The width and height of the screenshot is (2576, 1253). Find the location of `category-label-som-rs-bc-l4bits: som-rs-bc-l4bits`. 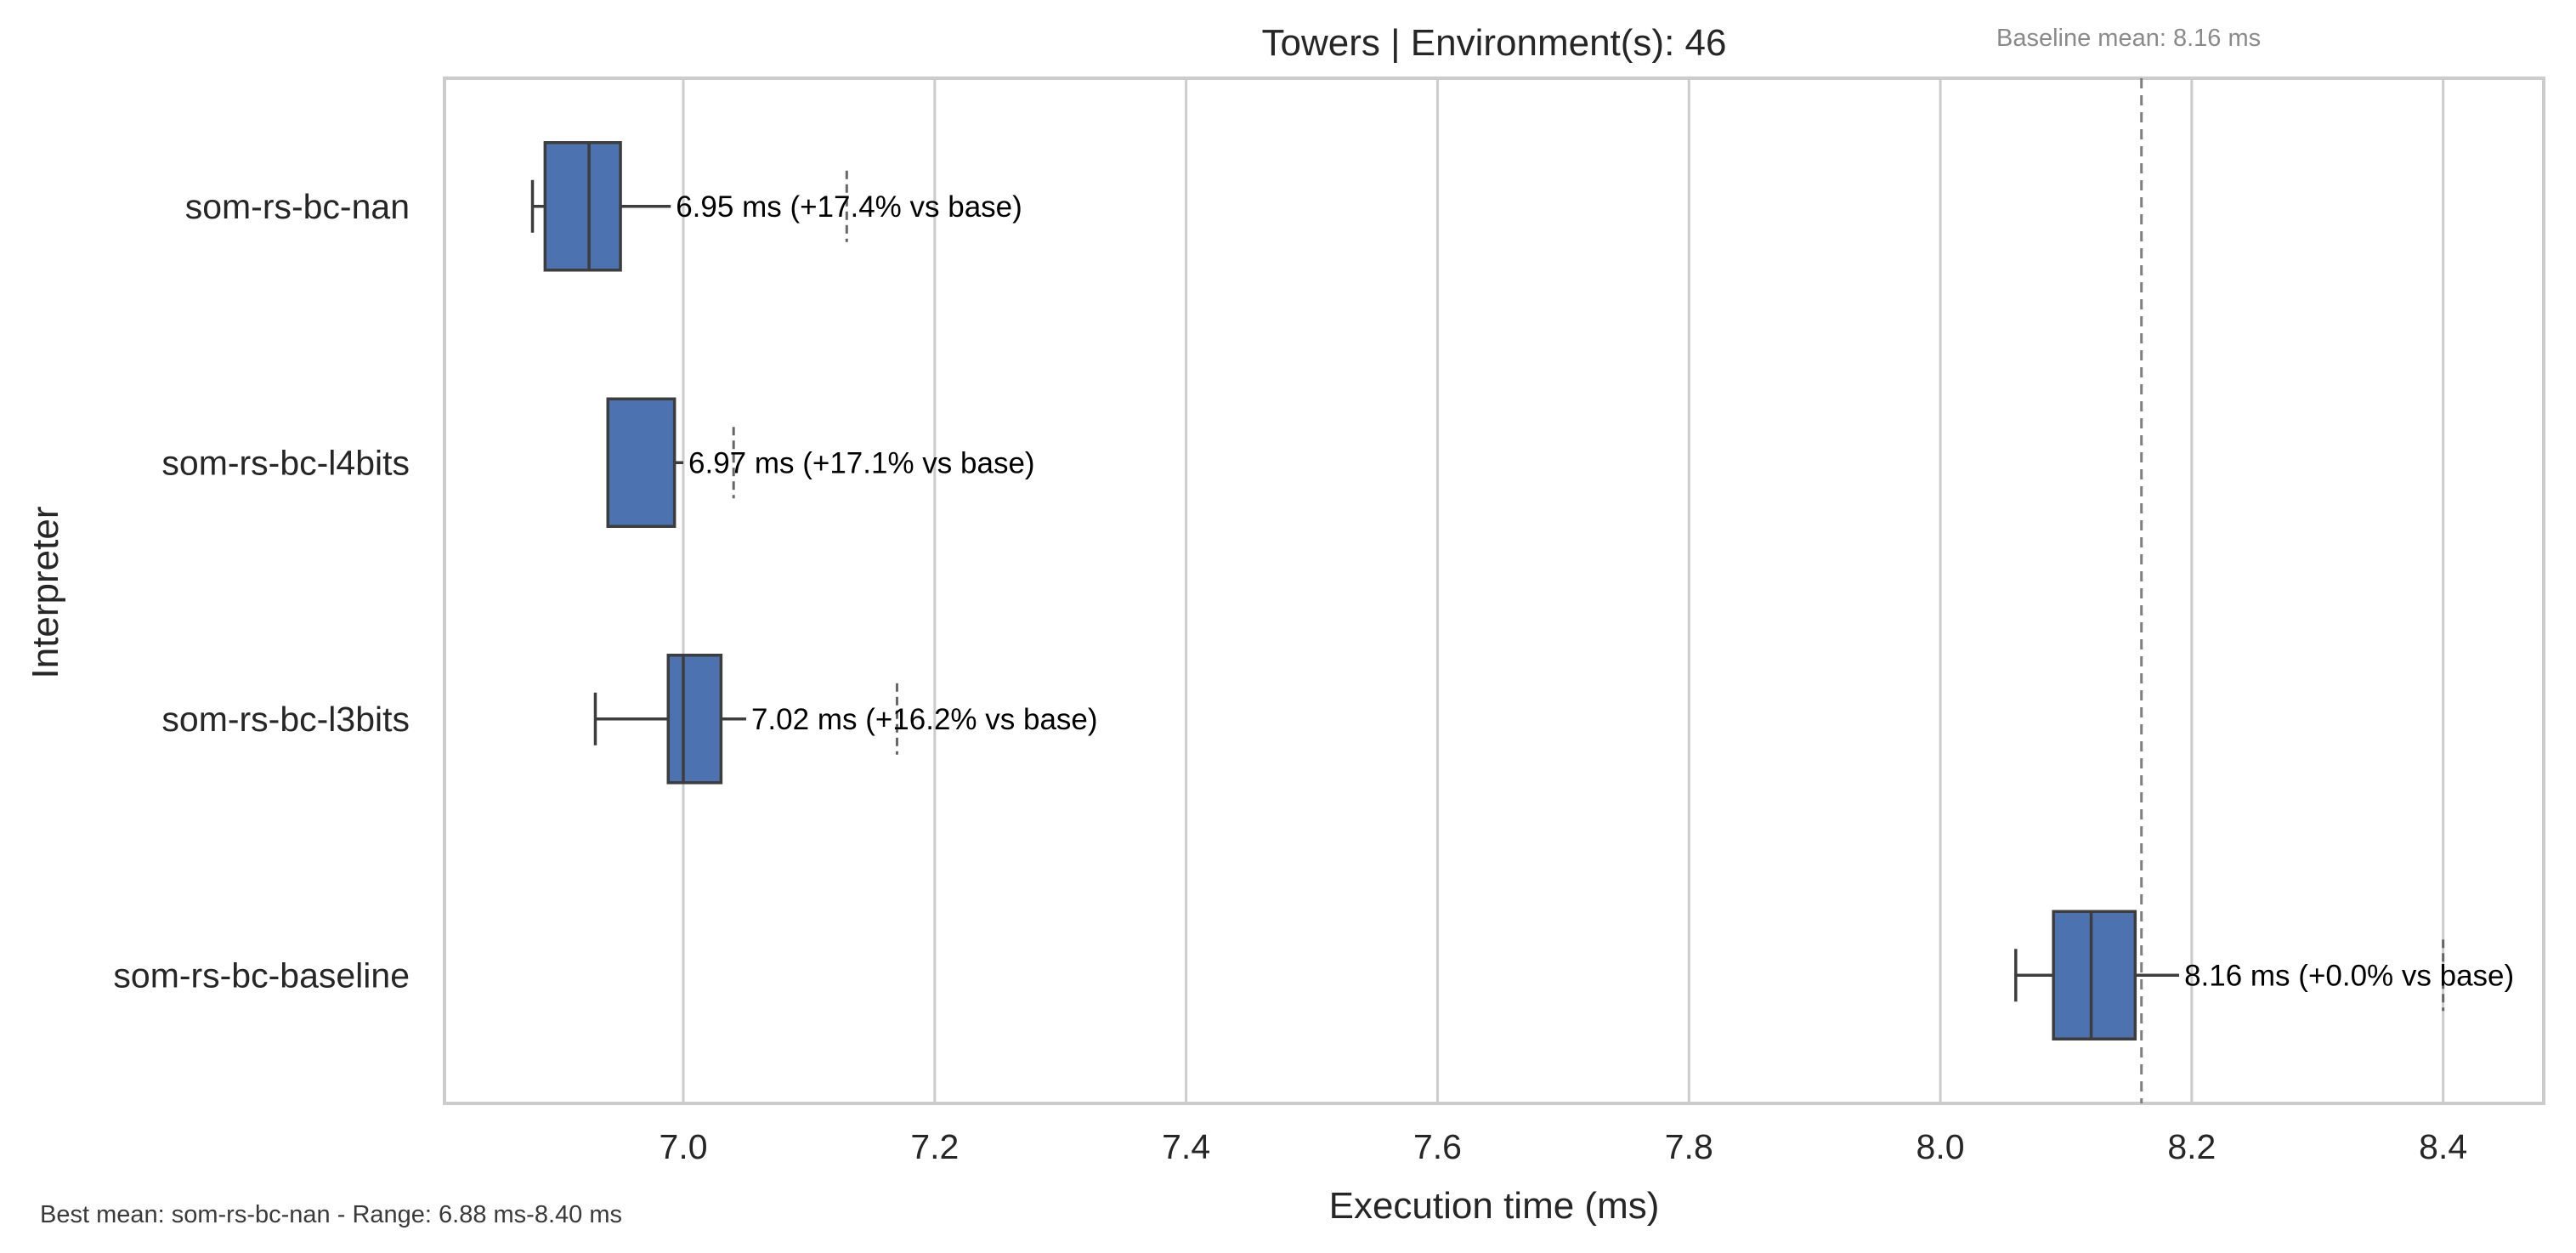

category-label-som-rs-bc-l4bits: som-rs-bc-l4bits is located at coordinates (285, 462).